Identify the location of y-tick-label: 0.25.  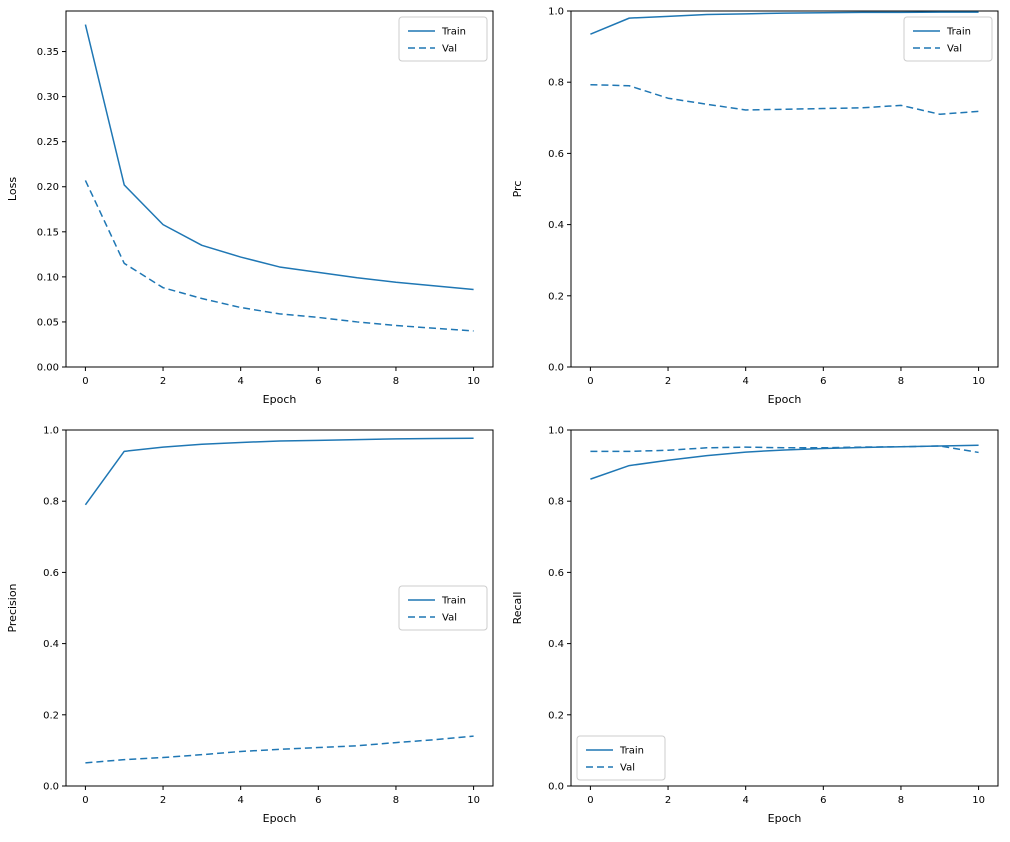
(48, 142).